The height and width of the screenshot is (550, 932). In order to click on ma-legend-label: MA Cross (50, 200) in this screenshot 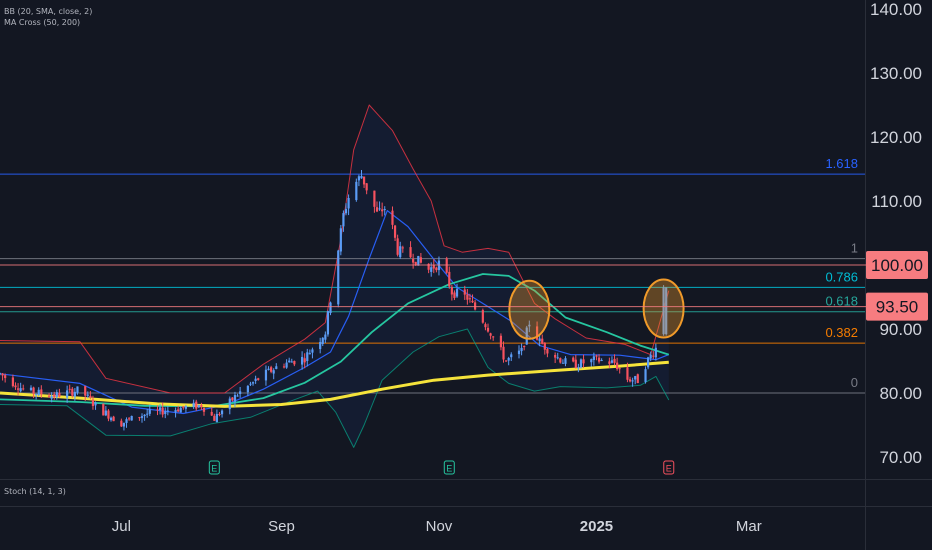, I will do `click(42, 22)`.